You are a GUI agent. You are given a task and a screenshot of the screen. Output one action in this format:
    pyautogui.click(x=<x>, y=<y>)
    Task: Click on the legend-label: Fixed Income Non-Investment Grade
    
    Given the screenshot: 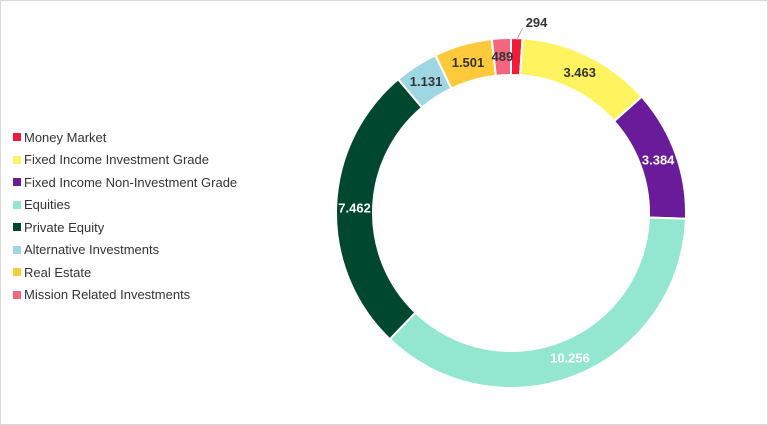 What is the action you would take?
    pyautogui.click(x=131, y=182)
    